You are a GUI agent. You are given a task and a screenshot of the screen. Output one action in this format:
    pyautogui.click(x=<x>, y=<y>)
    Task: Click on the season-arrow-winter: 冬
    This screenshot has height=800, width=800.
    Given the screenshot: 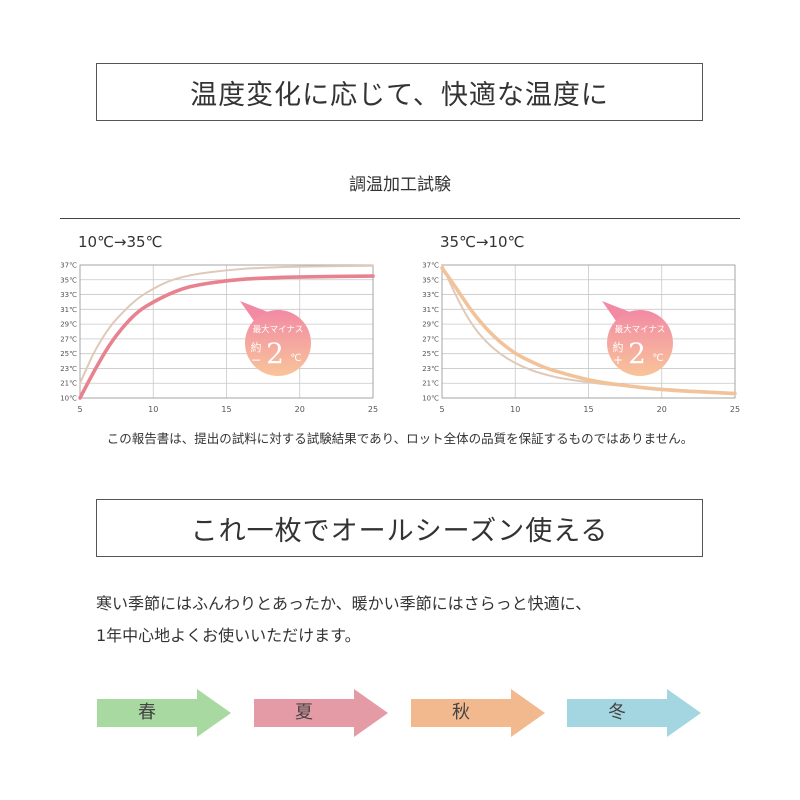 What is the action you would take?
    pyautogui.click(x=634, y=713)
    